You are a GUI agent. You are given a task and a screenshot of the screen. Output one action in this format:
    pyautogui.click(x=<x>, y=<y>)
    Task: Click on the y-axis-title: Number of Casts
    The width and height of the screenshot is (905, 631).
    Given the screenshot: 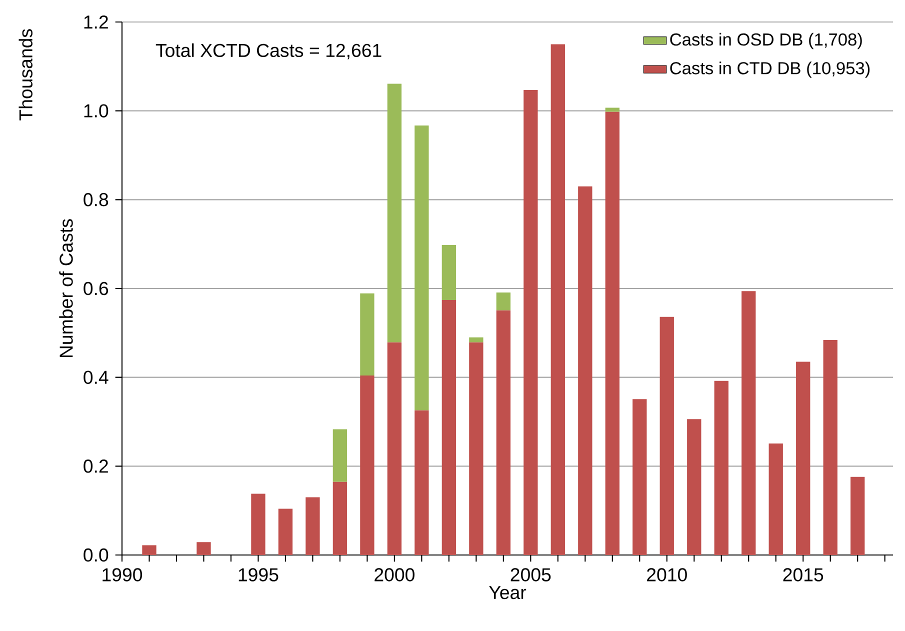 What is the action you would take?
    pyautogui.click(x=66, y=288)
    